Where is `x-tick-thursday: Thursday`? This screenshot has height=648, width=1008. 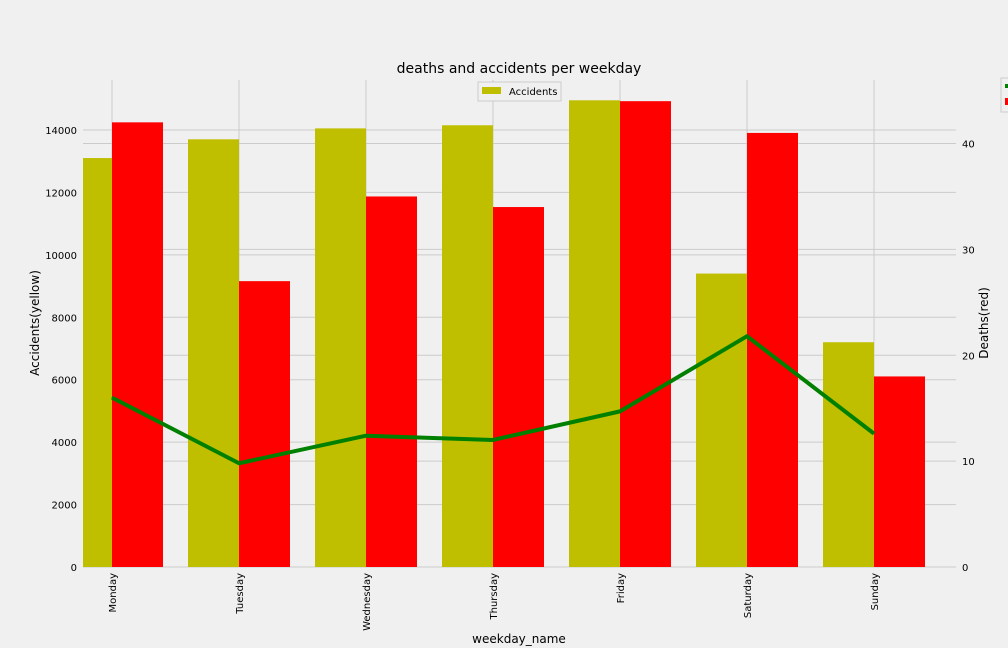
x-tick-thursday: Thursday is located at coordinates (494, 597).